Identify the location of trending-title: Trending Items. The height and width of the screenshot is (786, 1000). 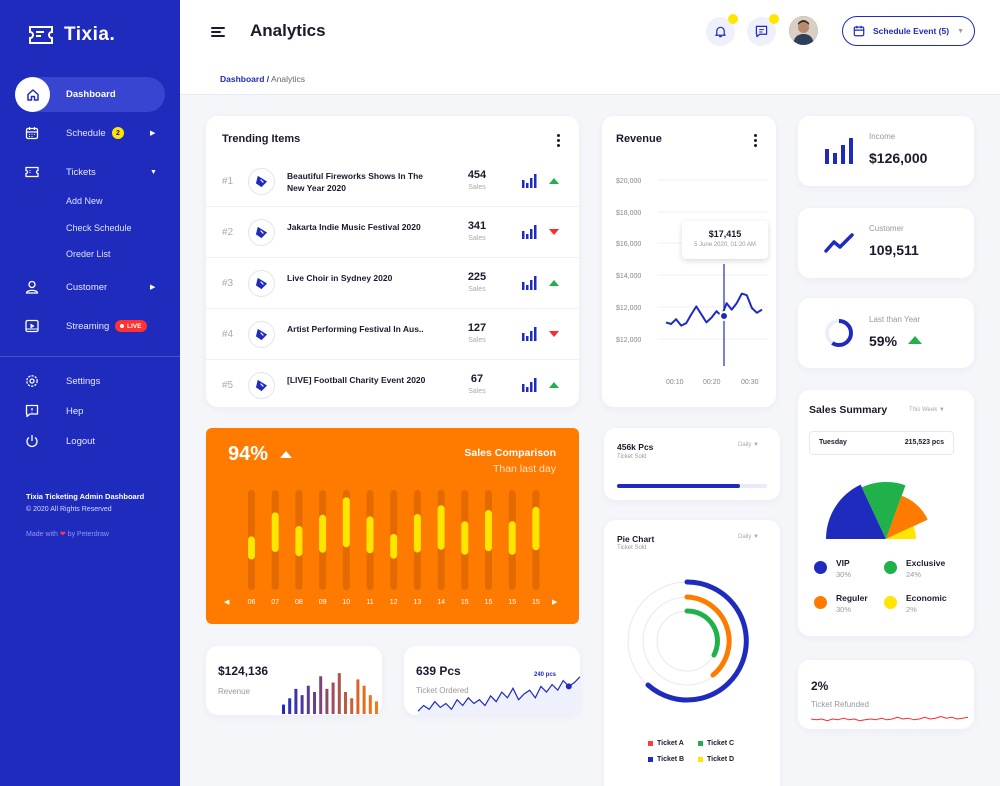
(261, 139).